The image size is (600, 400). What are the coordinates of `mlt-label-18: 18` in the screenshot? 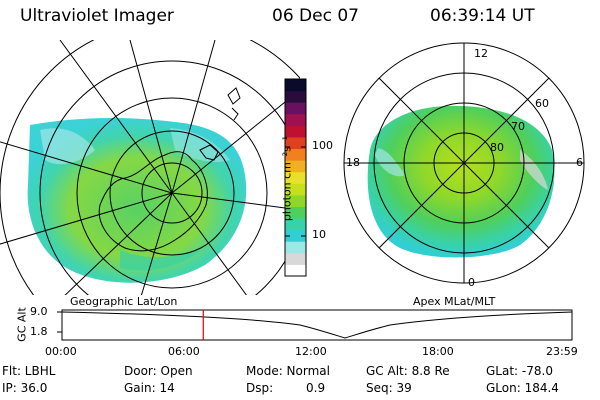 It's located at (353, 162).